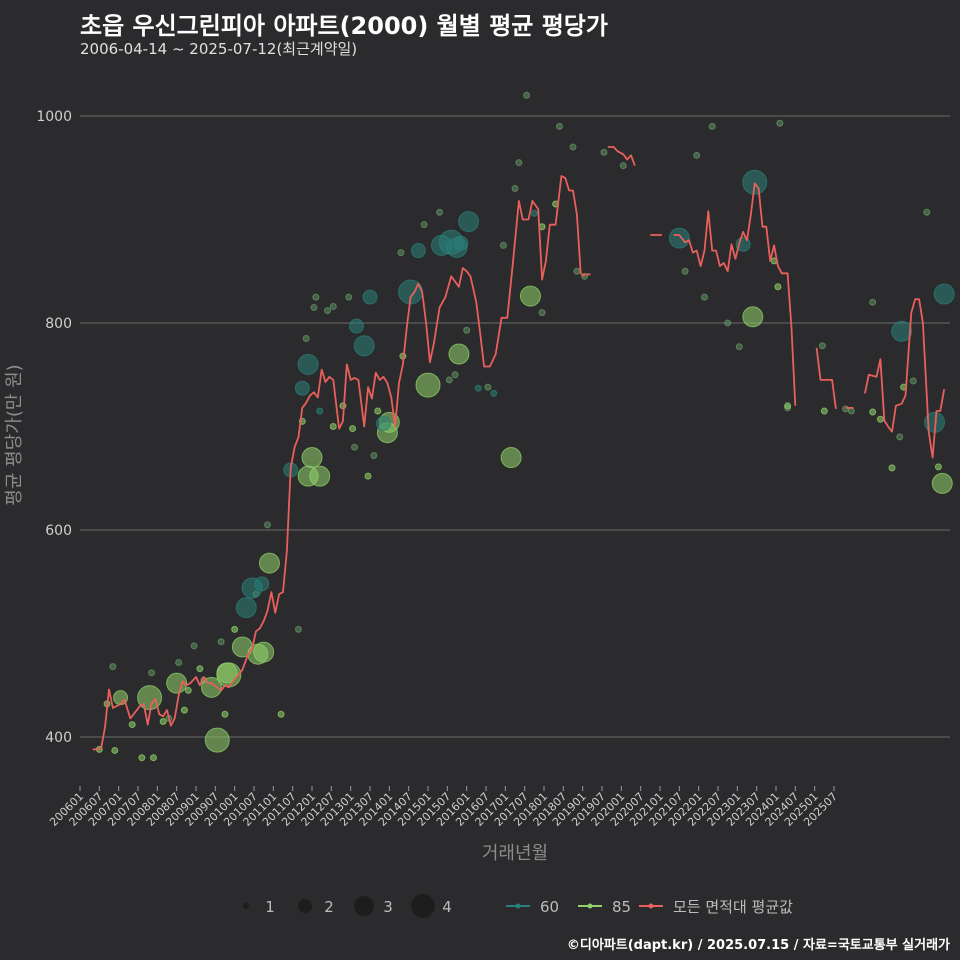 The height and width of the screenshot is (960, 960). What do you see at coordinates (515, 853) in the screenshot?
I see `x-axis-label: 거래년월` at bounding box center [515, 853].